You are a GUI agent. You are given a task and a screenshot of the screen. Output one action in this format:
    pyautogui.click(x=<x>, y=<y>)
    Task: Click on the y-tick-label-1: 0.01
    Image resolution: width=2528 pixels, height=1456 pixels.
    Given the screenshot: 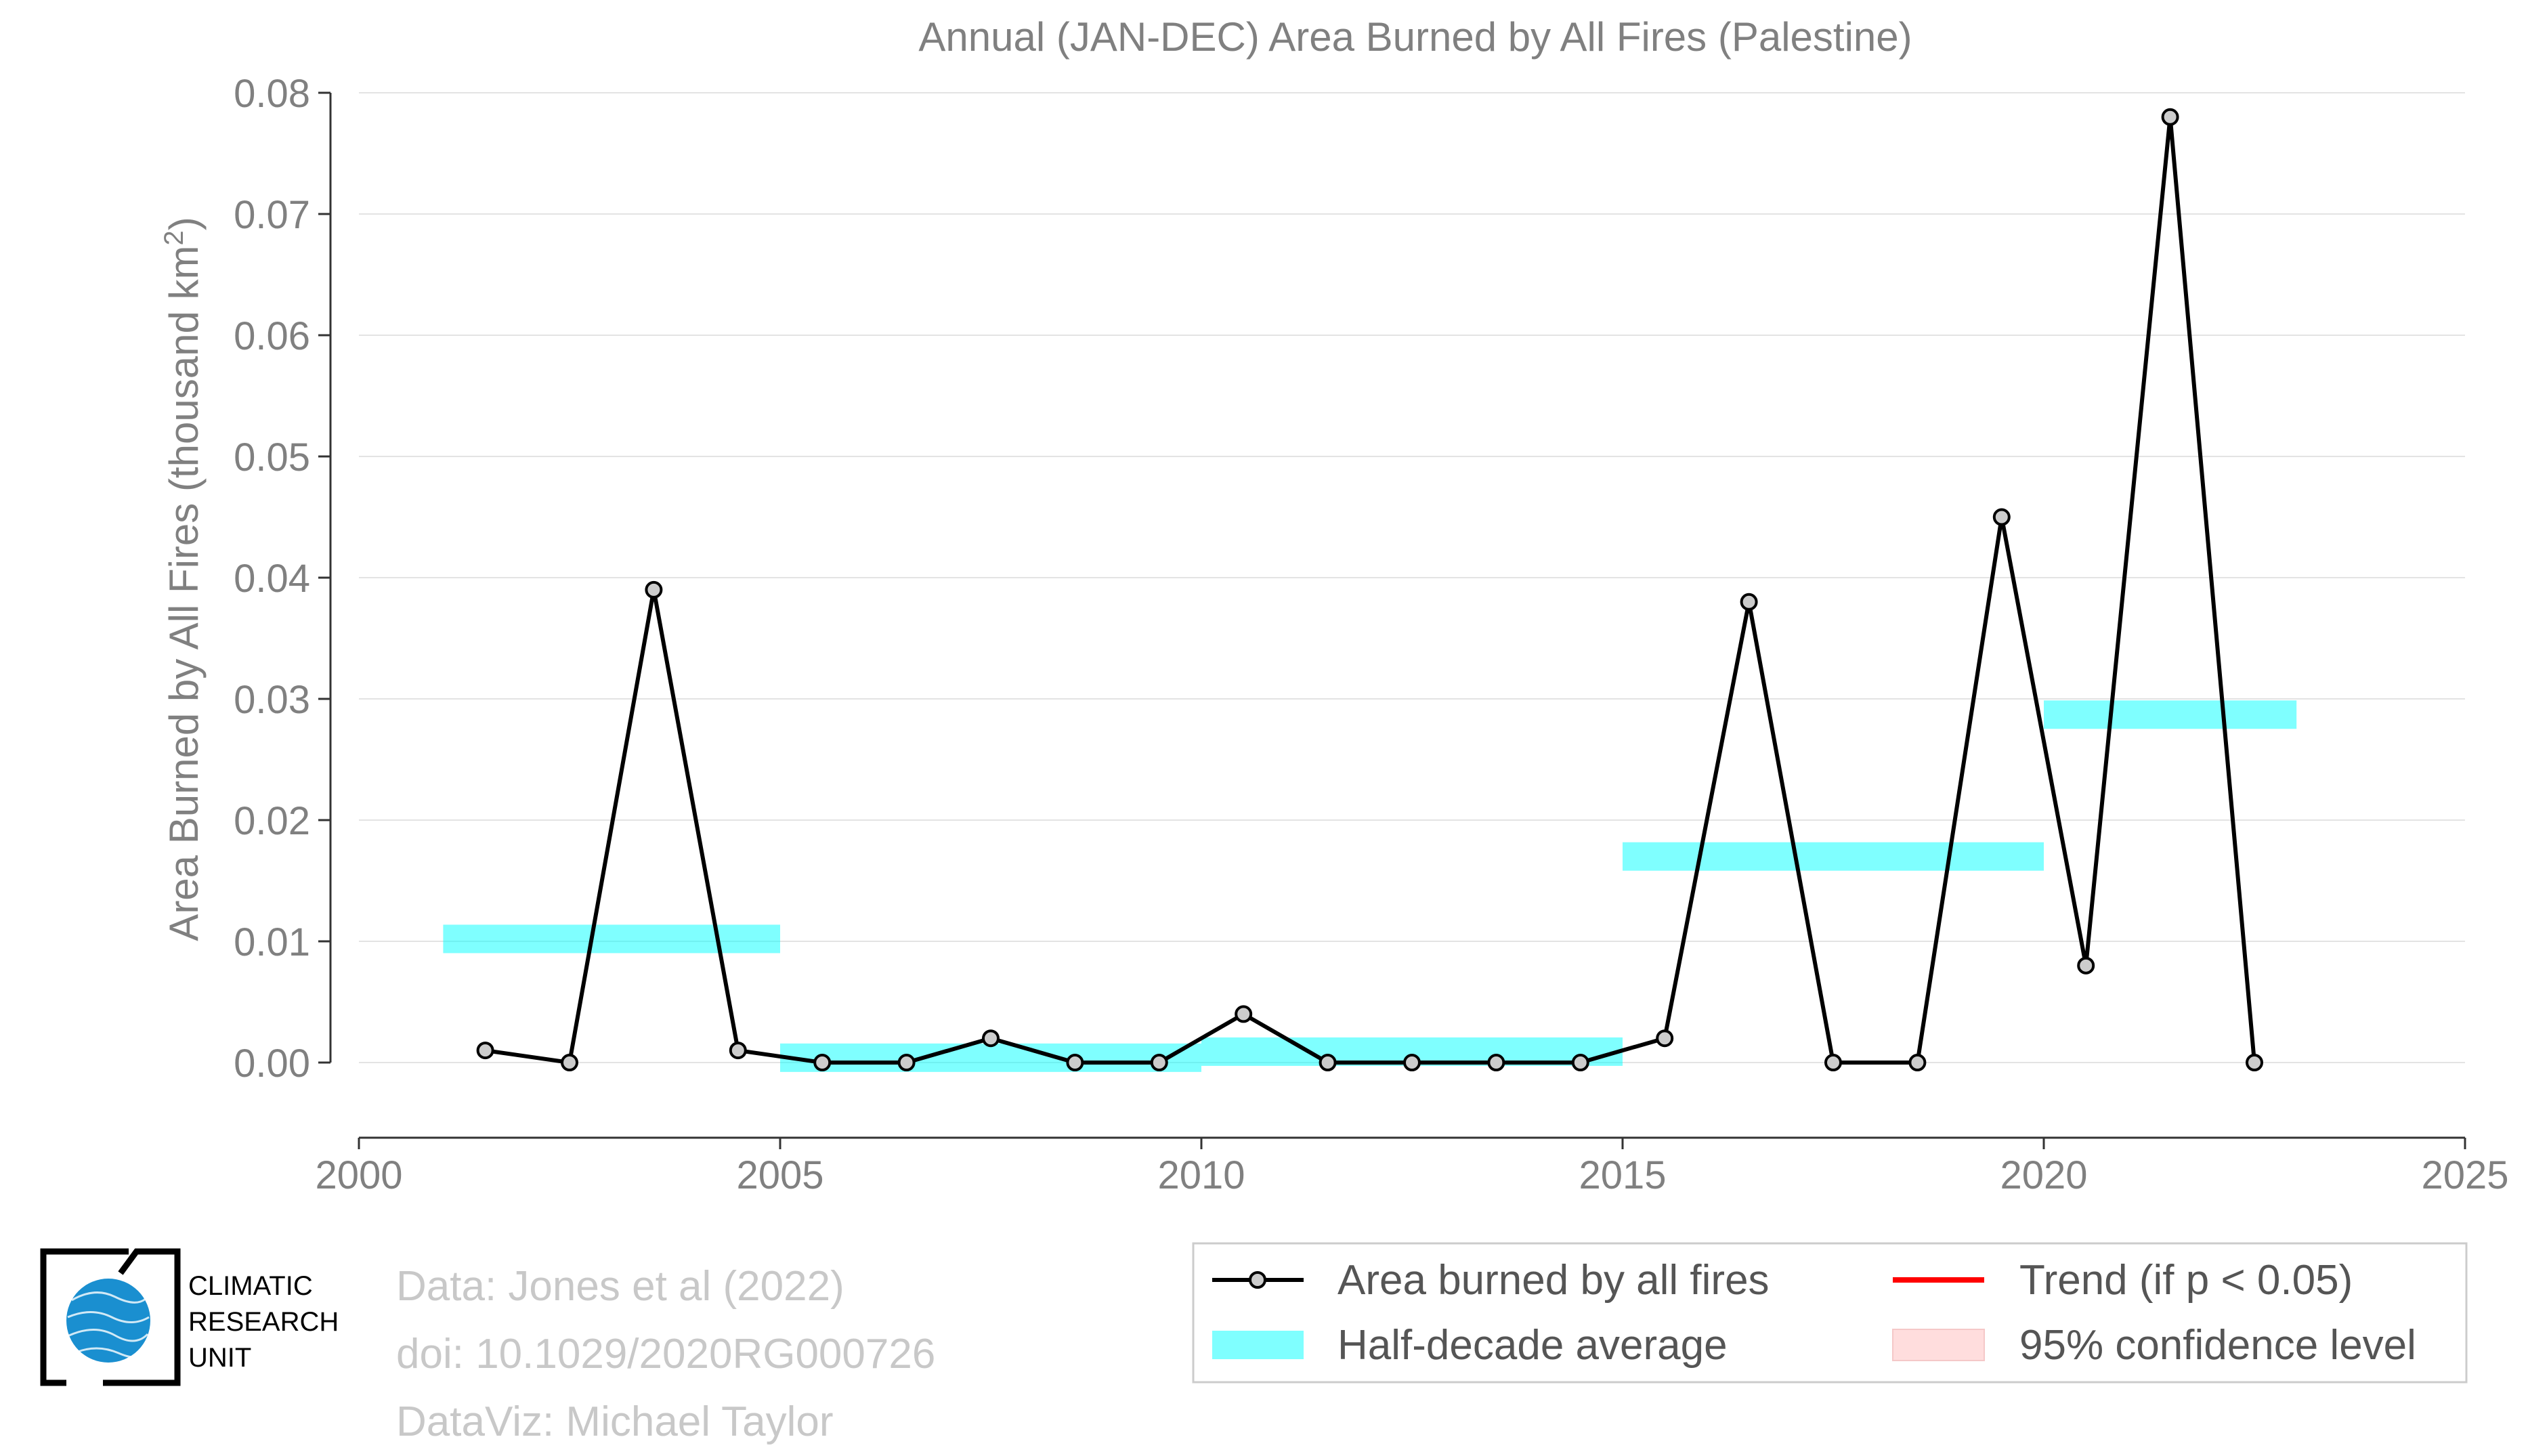 What is the action you would take?
    pyautogui.click(x=272, y=942)
    